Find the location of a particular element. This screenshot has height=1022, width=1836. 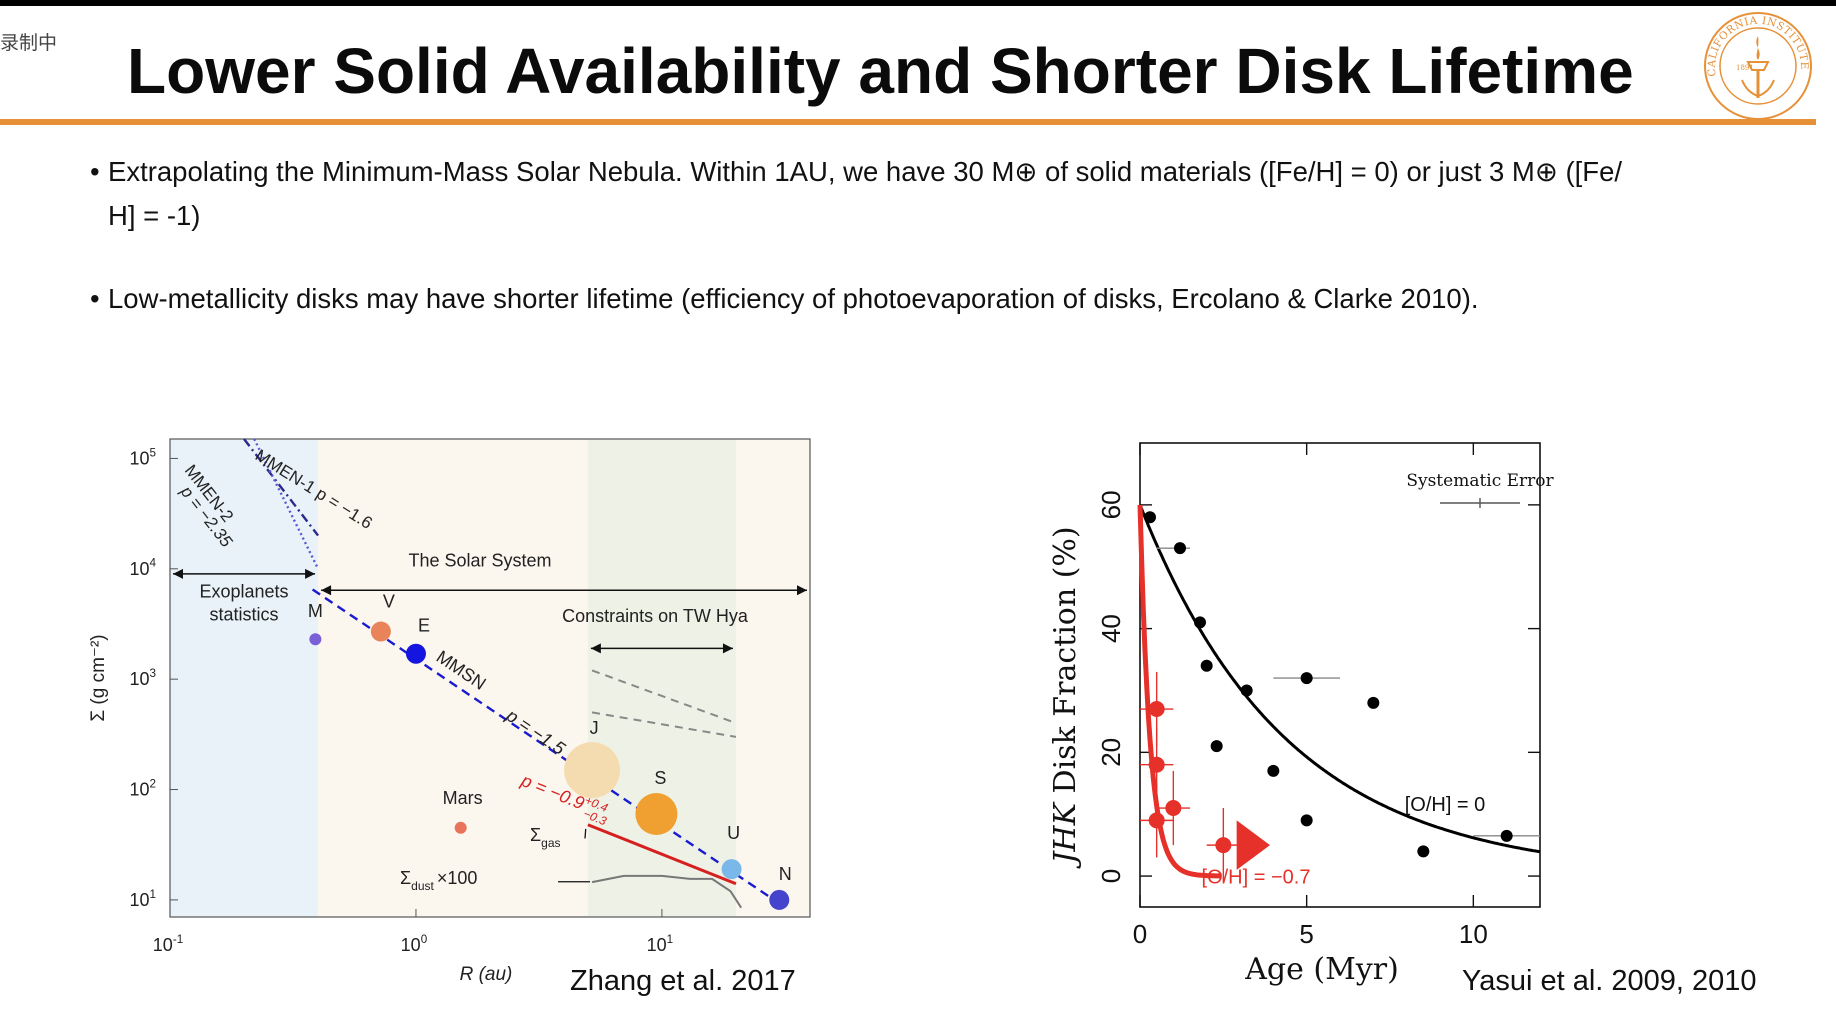

x-axis-label: Age (Myr) is located at coordinates (1321, 969).